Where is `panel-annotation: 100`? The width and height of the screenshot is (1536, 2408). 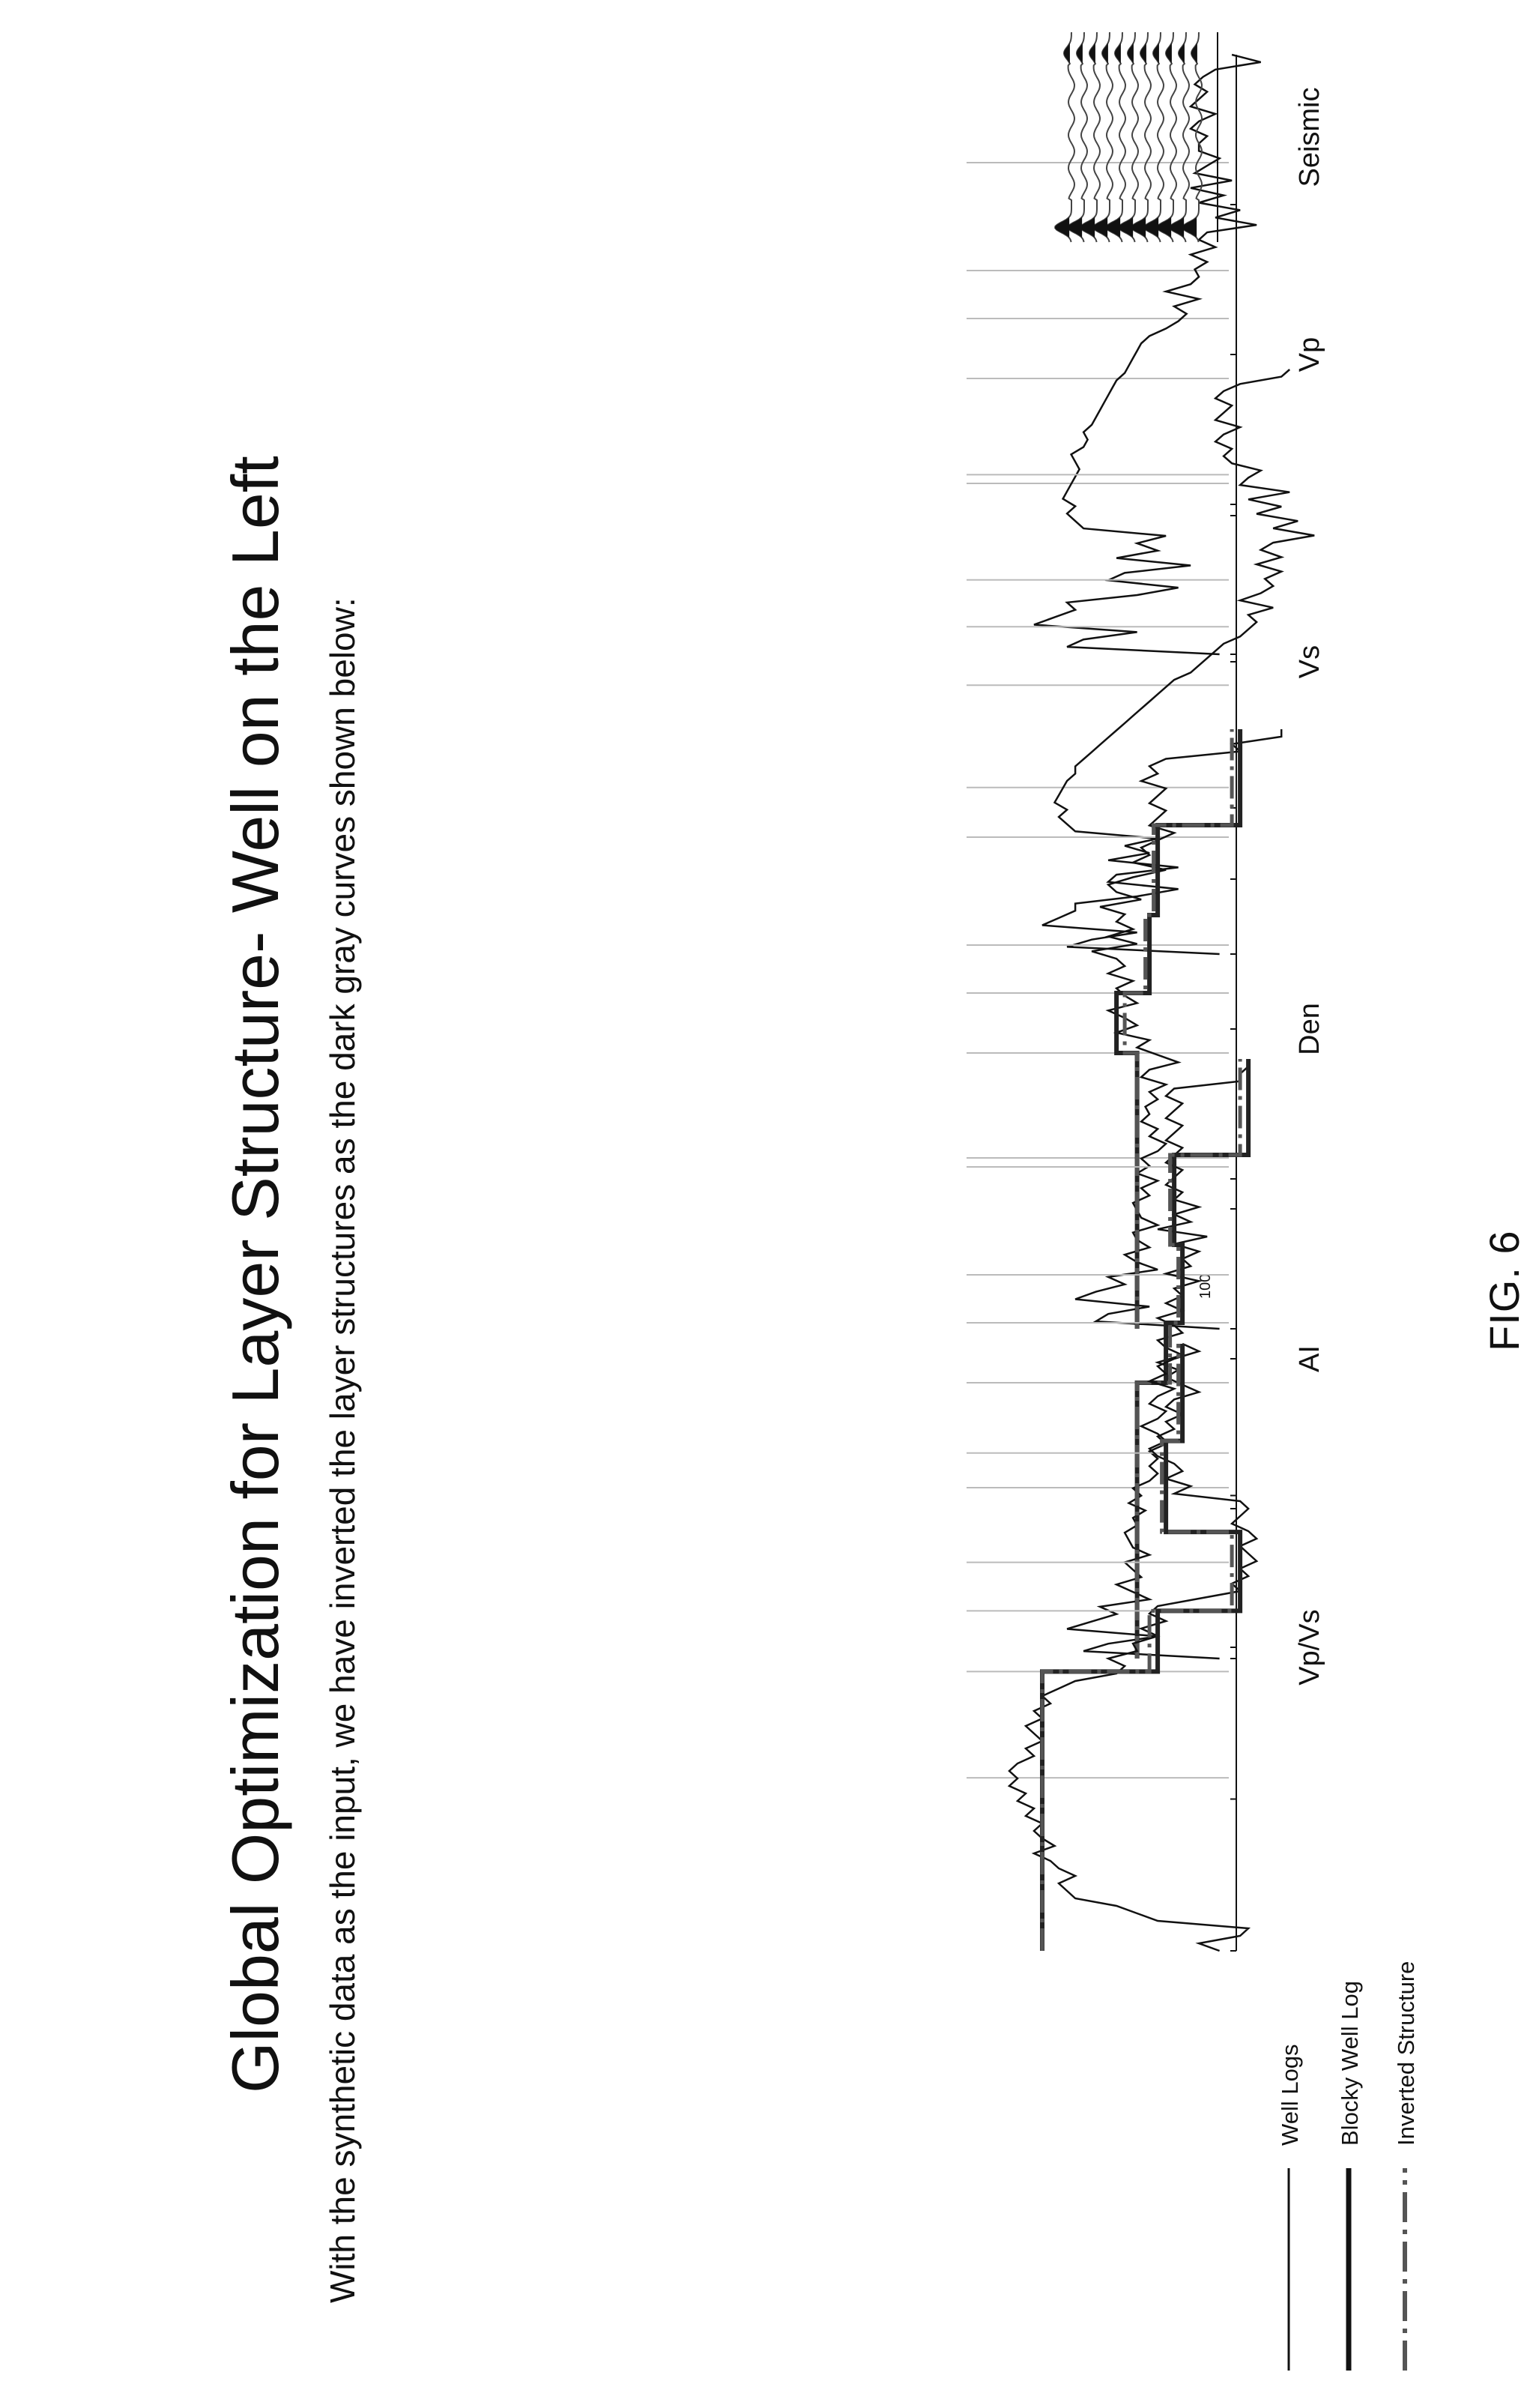 panel-annotation: 100 is located at coordinates (1205, 1286).